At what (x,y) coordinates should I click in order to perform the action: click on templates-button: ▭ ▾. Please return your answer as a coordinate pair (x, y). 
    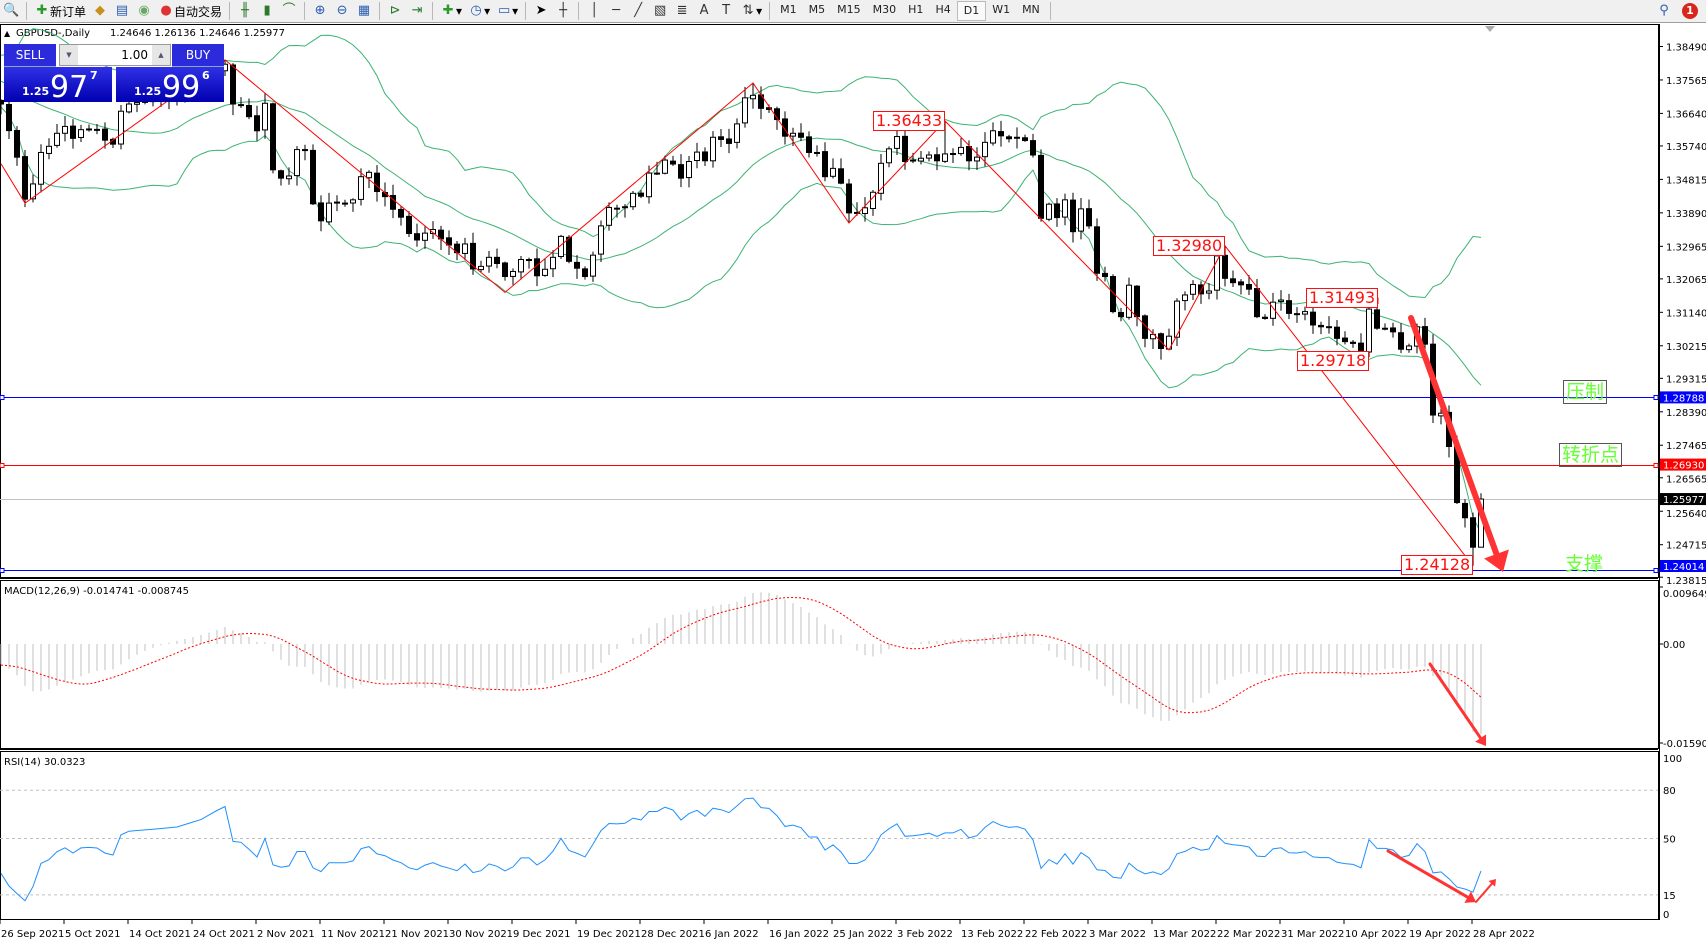
    Looking at the image, I should click on (508, 10).